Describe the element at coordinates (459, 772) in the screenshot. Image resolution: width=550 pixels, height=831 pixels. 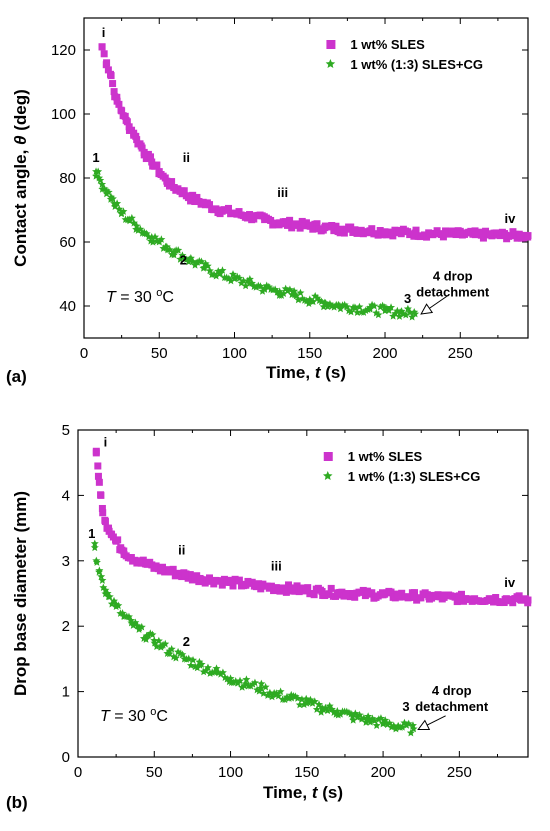
I see `x-tick-label: 250` at that location.